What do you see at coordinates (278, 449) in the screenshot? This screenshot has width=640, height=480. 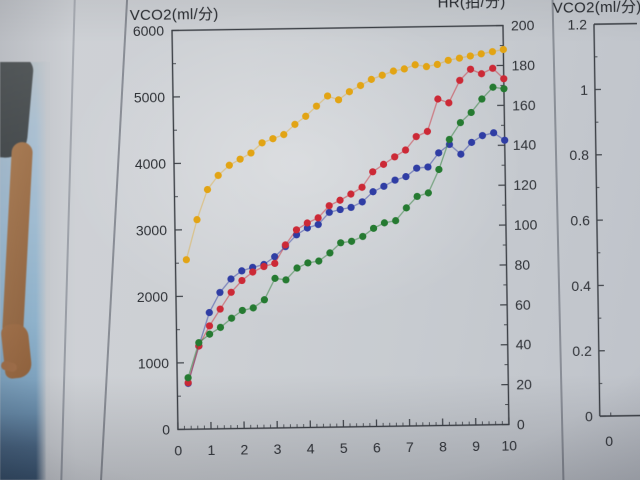 I see `svg-text: 3` at bounding box center [278, 449].